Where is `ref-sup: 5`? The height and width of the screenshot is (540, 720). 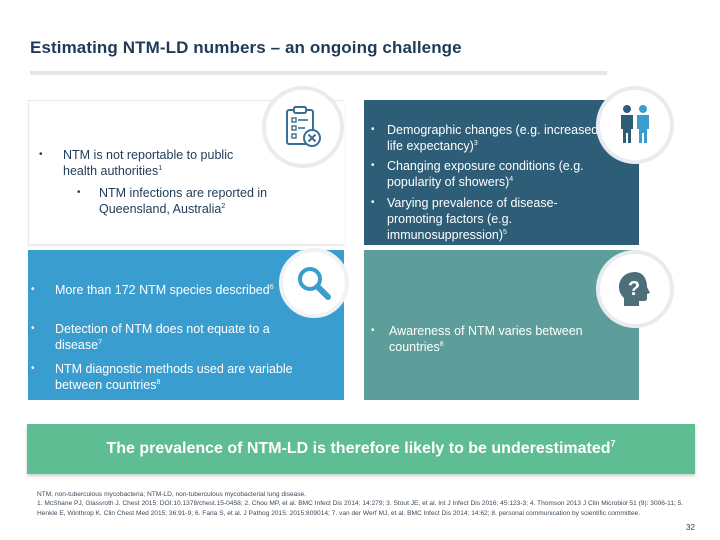
ref-sup: 5 is located at coordinates (505, 232).